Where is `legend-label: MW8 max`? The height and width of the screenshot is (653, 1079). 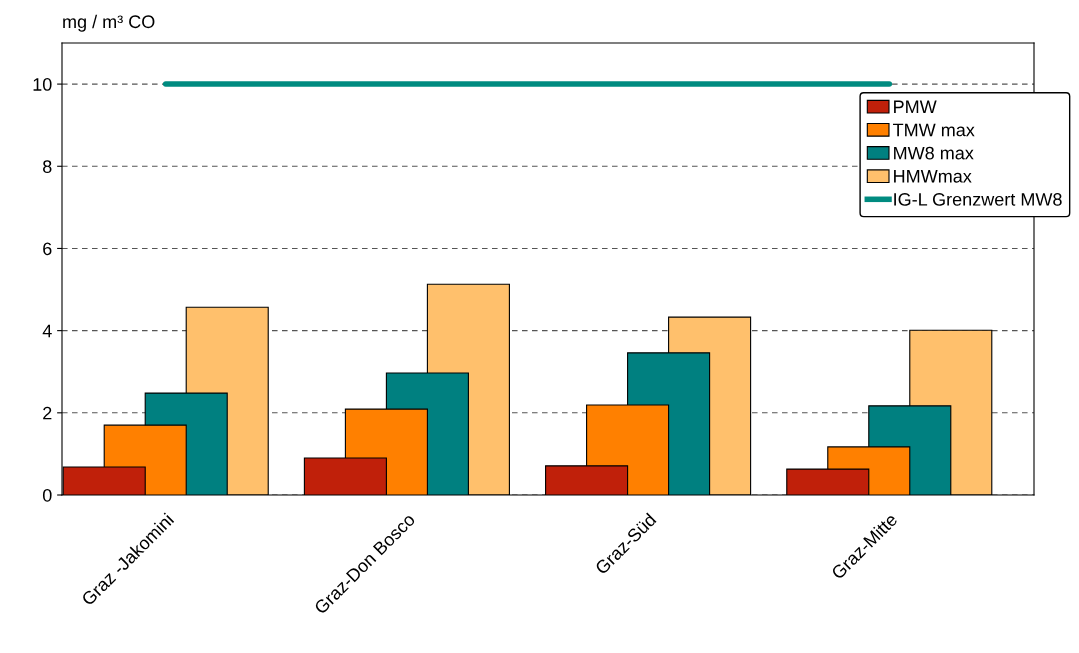
legend-label: MW8 max is located at coordinates (934, 153).